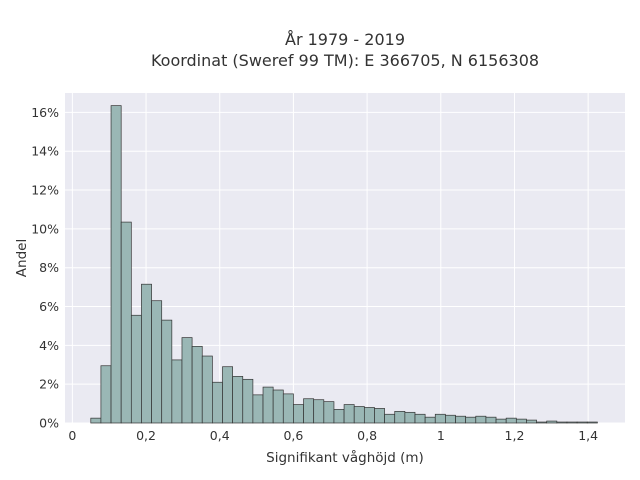 This screenshot has width=640, height=480. Describe the element at coordinates (49, 423) in the screenshot. I see `y-tick-label: 0%` at that location.